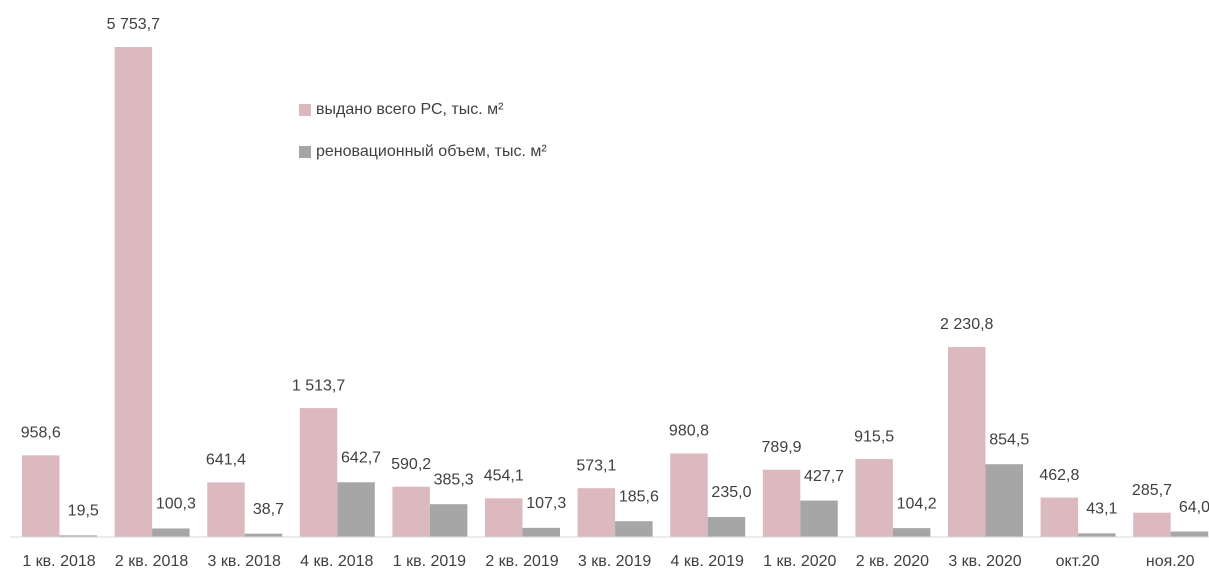 The width and height of the screenshot is (1209, 576). I want to click on data-label: 107,3, so click(546, 503).